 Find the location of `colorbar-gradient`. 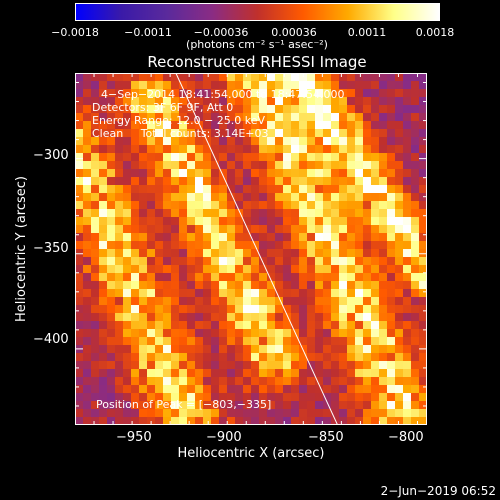

colorbar-gradient is located at coordinates (257, 12).